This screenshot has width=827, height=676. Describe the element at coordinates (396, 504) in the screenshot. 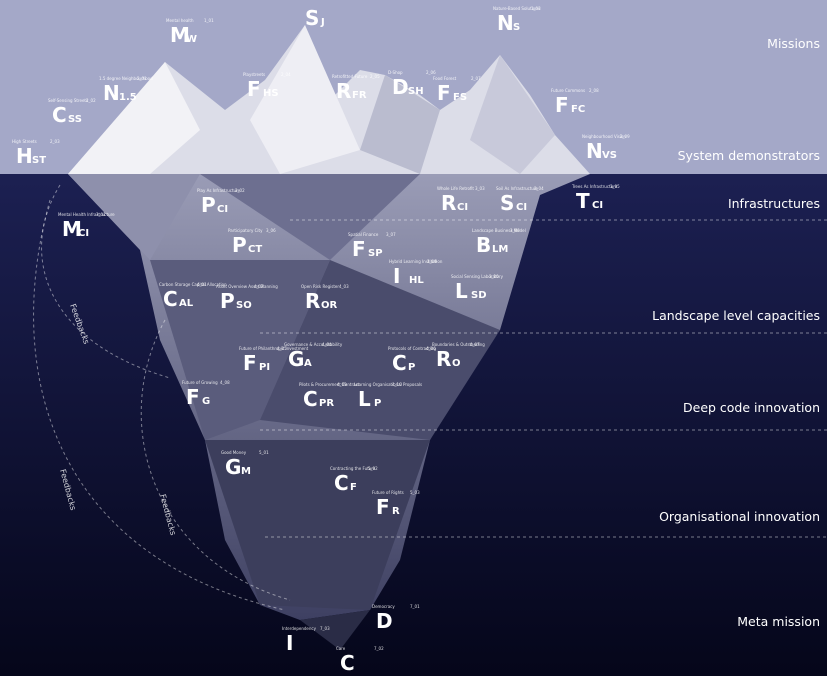

I see `node: F R Future of Rights 5_03` at that location.